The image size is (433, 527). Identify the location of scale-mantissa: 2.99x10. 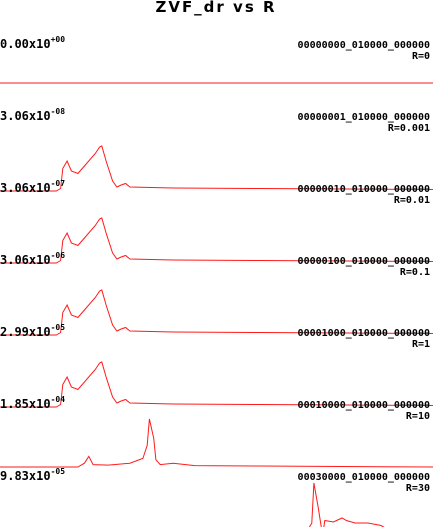
(25, 332).